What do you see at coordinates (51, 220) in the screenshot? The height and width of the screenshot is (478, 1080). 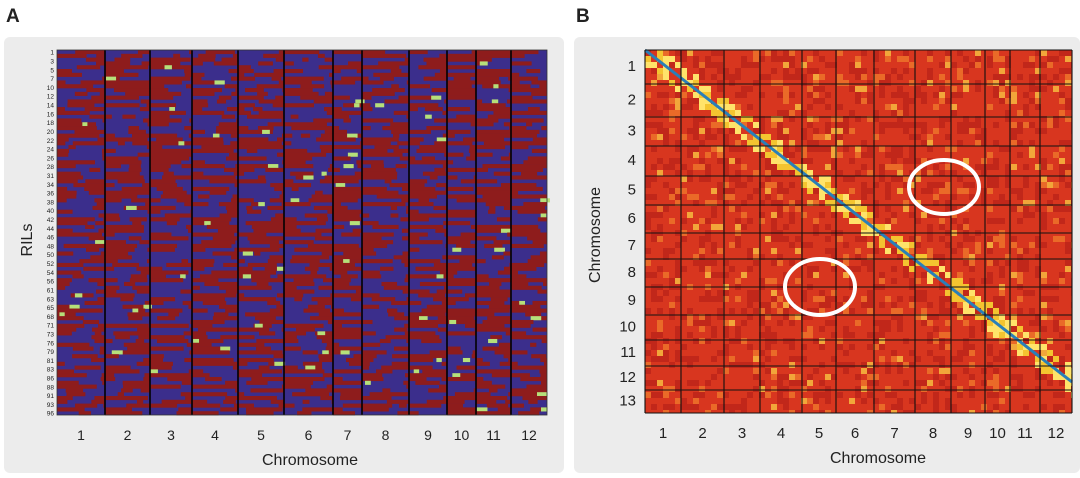 I see `row-label: 42` at bounding box center [51, 220].